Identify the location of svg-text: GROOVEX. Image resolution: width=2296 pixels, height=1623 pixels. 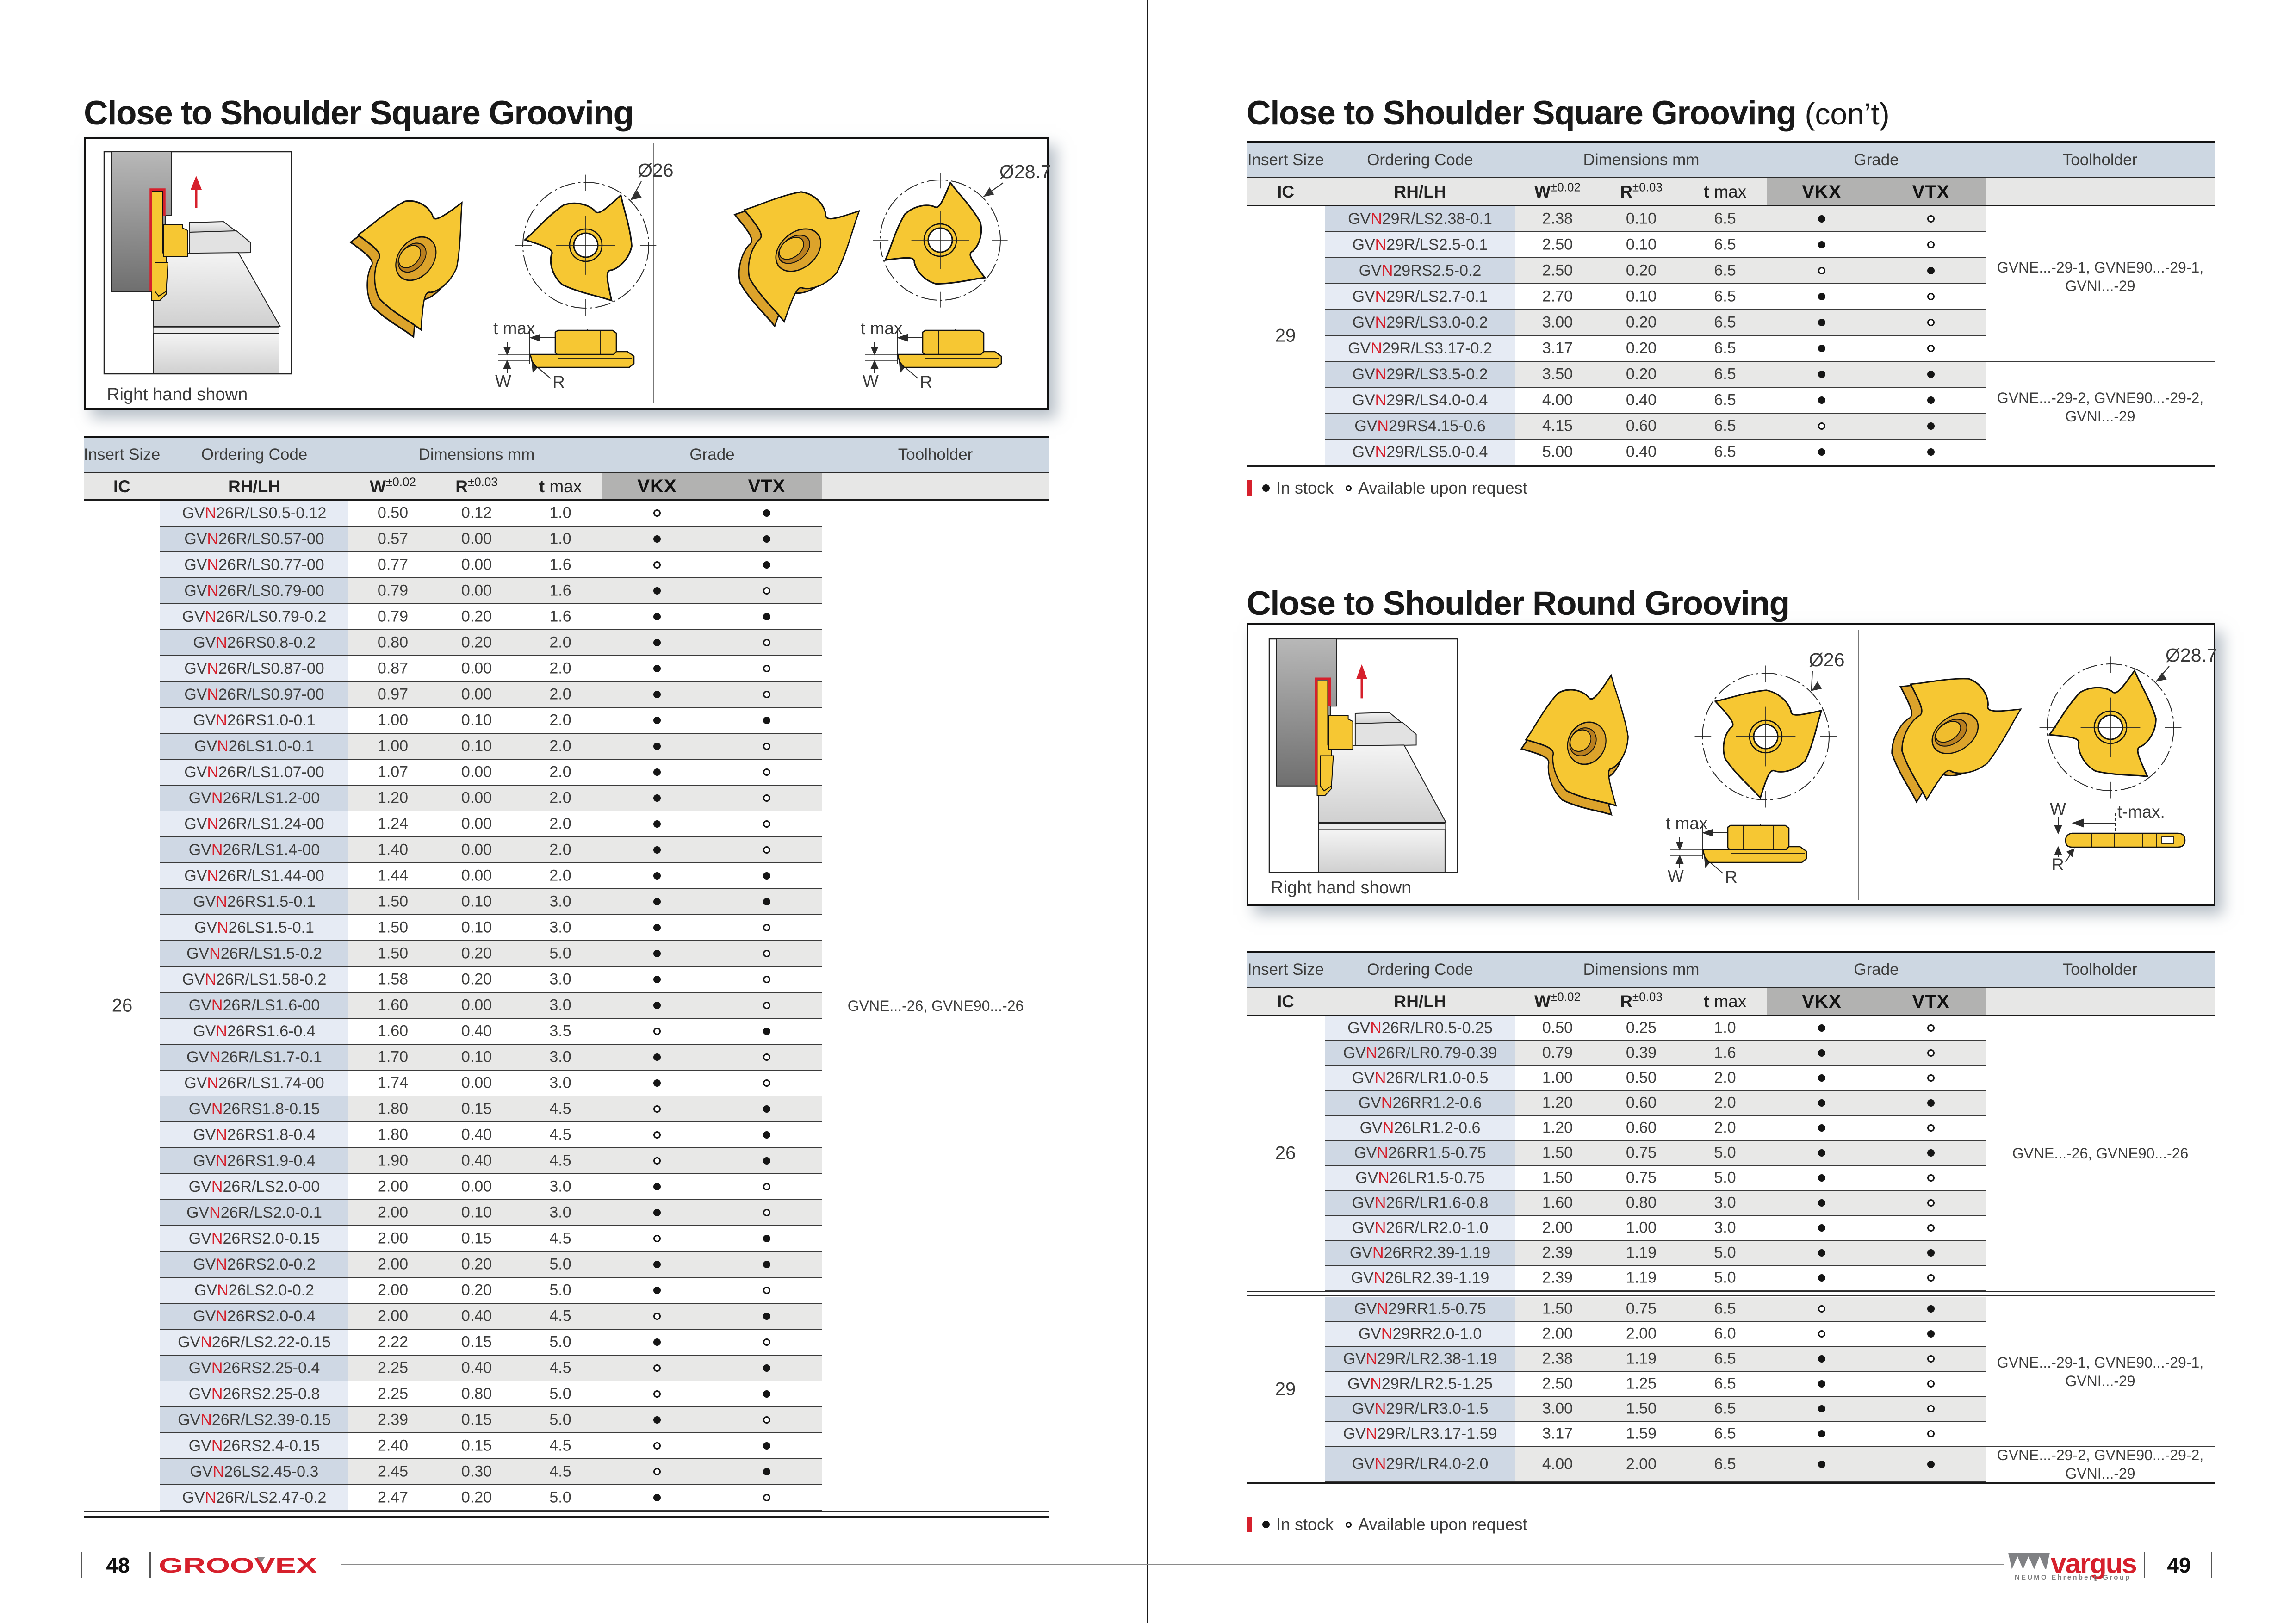
(238, 1565).